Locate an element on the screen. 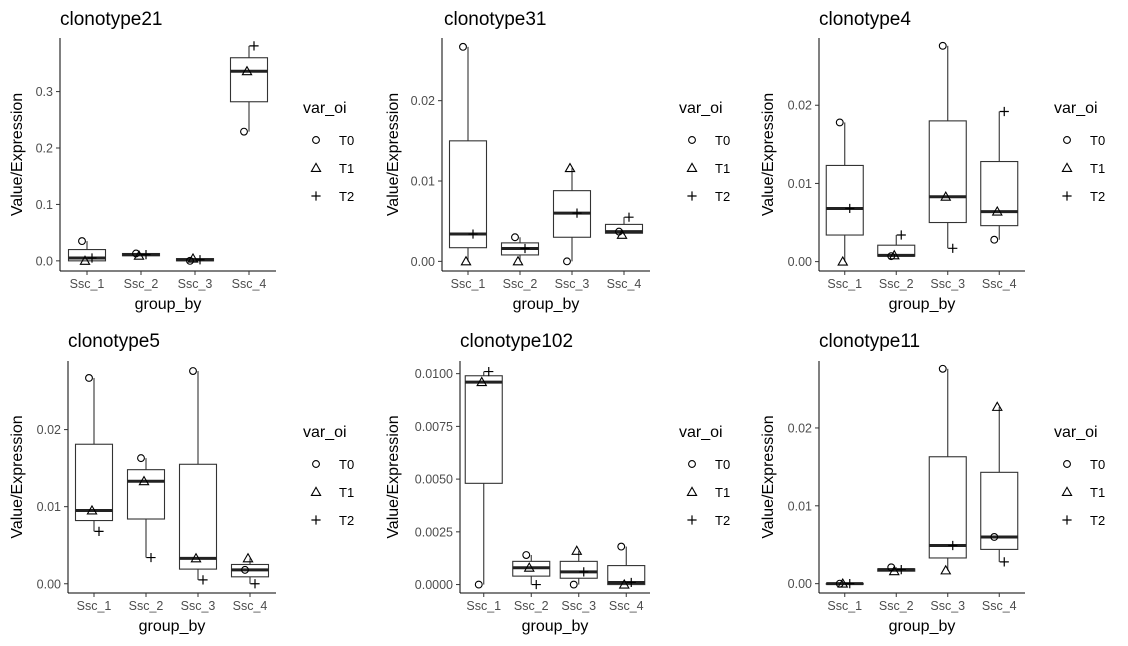 The width and height of the screenshot is (1128, 646). x-tick-label: Ssc_4 is located at coordinates (249, 284).